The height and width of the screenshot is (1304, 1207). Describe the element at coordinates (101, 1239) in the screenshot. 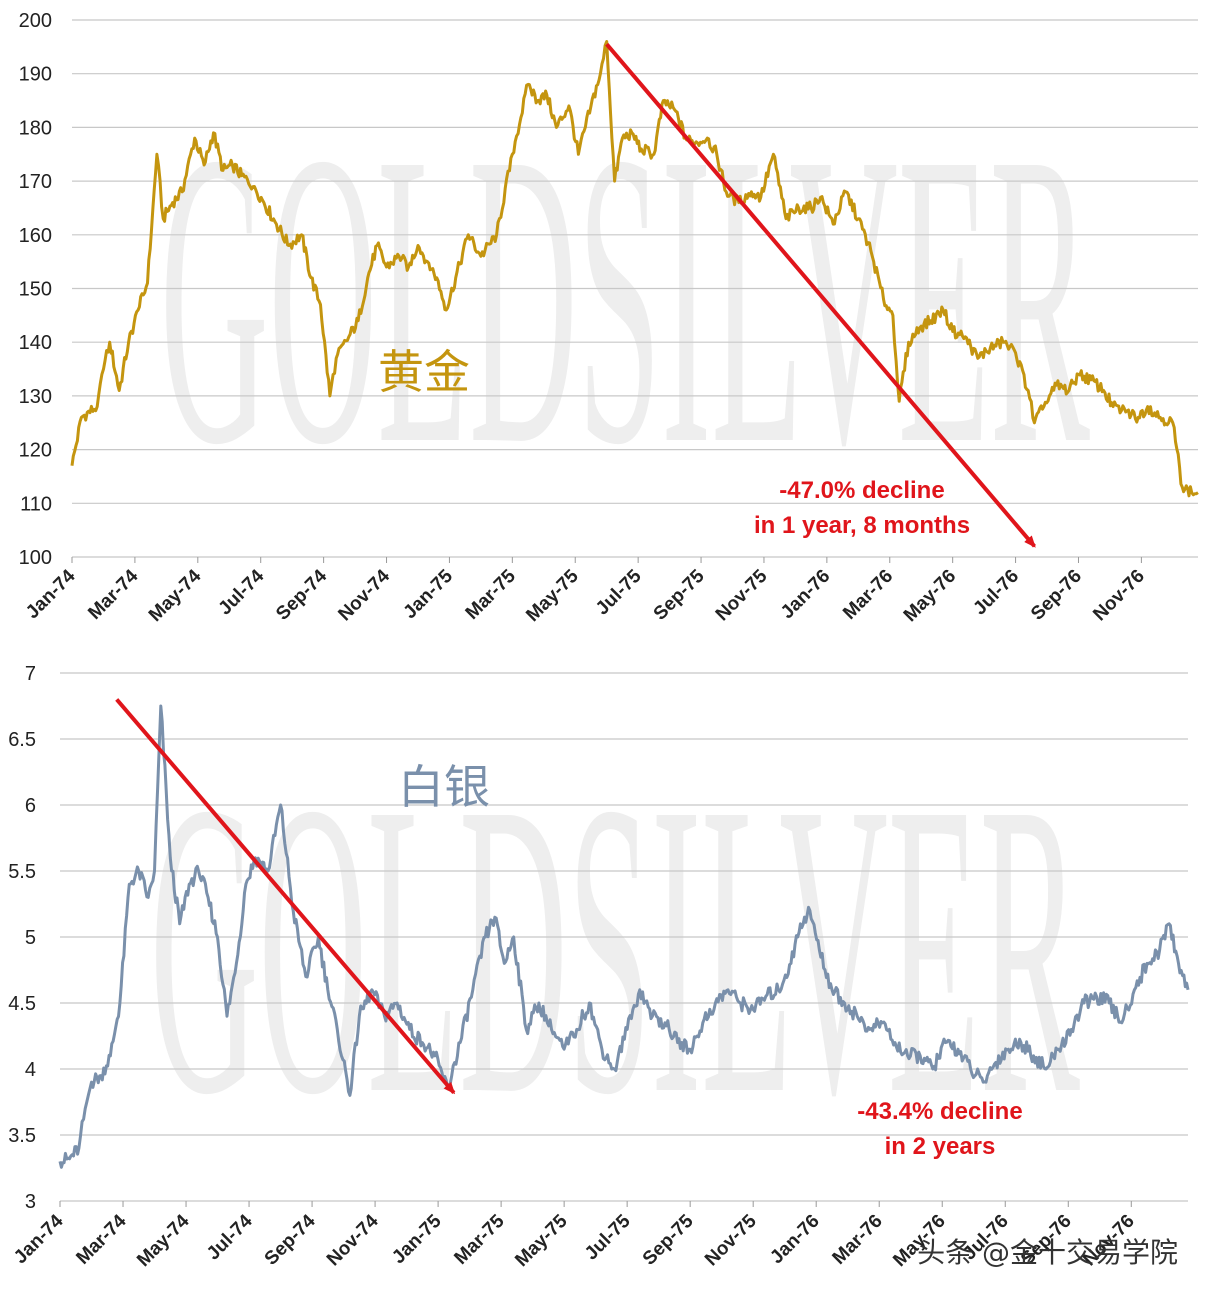

I see `silver-x-tick-label: Mar-74` at that location.